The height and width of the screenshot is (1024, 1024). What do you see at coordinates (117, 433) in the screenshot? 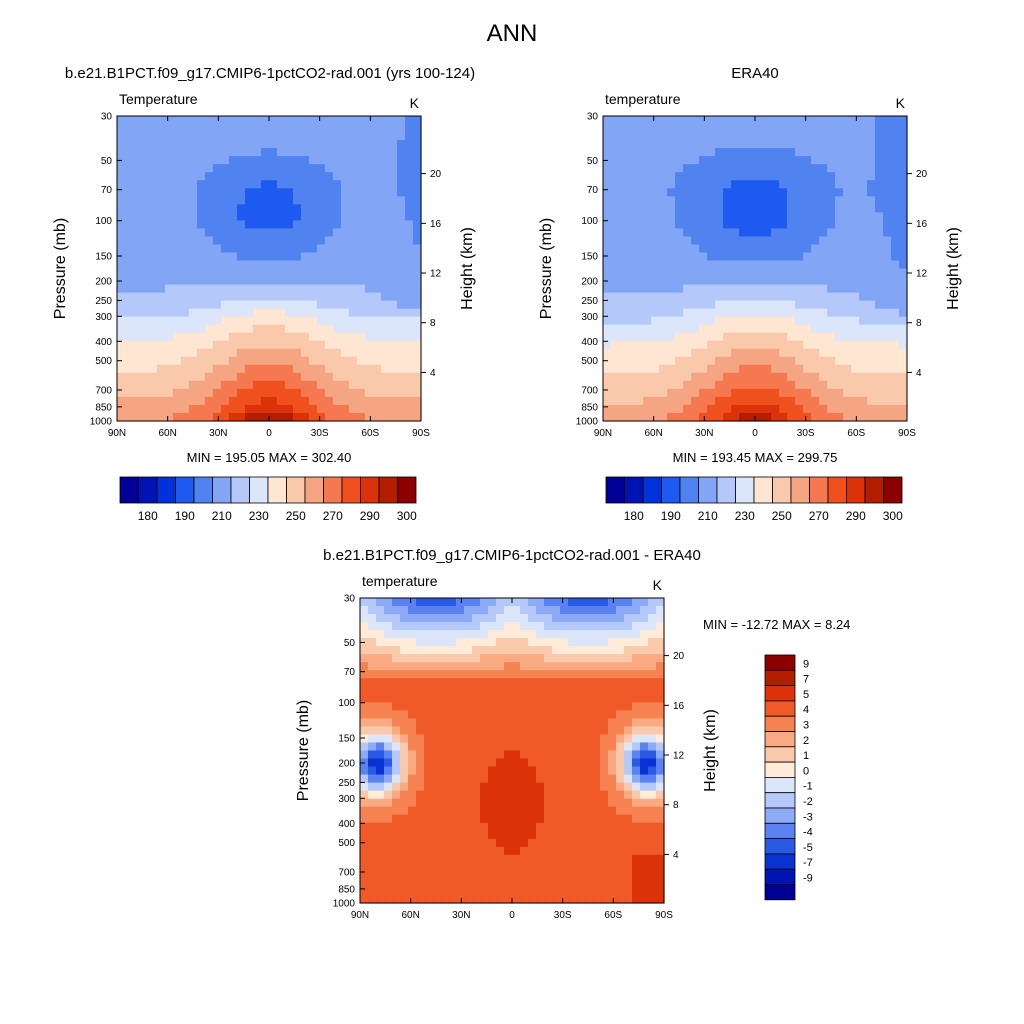
I see `x-tick-label: 90N` at bounding box center [117, 433].